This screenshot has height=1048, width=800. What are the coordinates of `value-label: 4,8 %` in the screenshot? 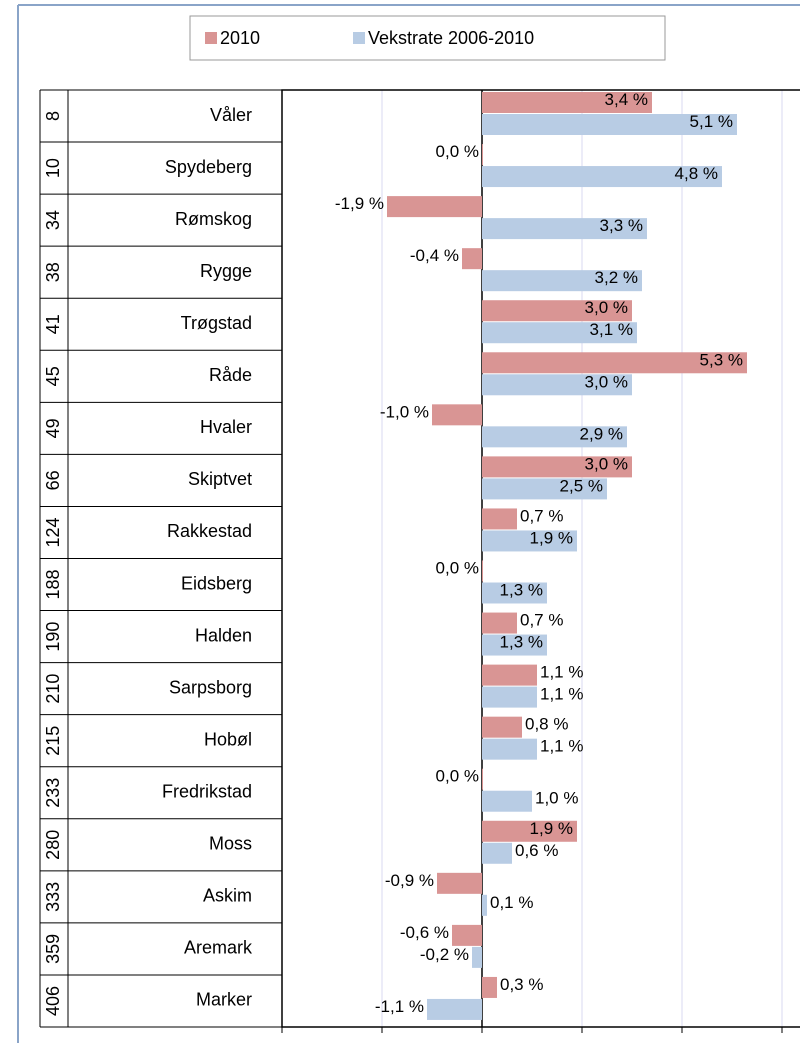 It's located at (696, 173).